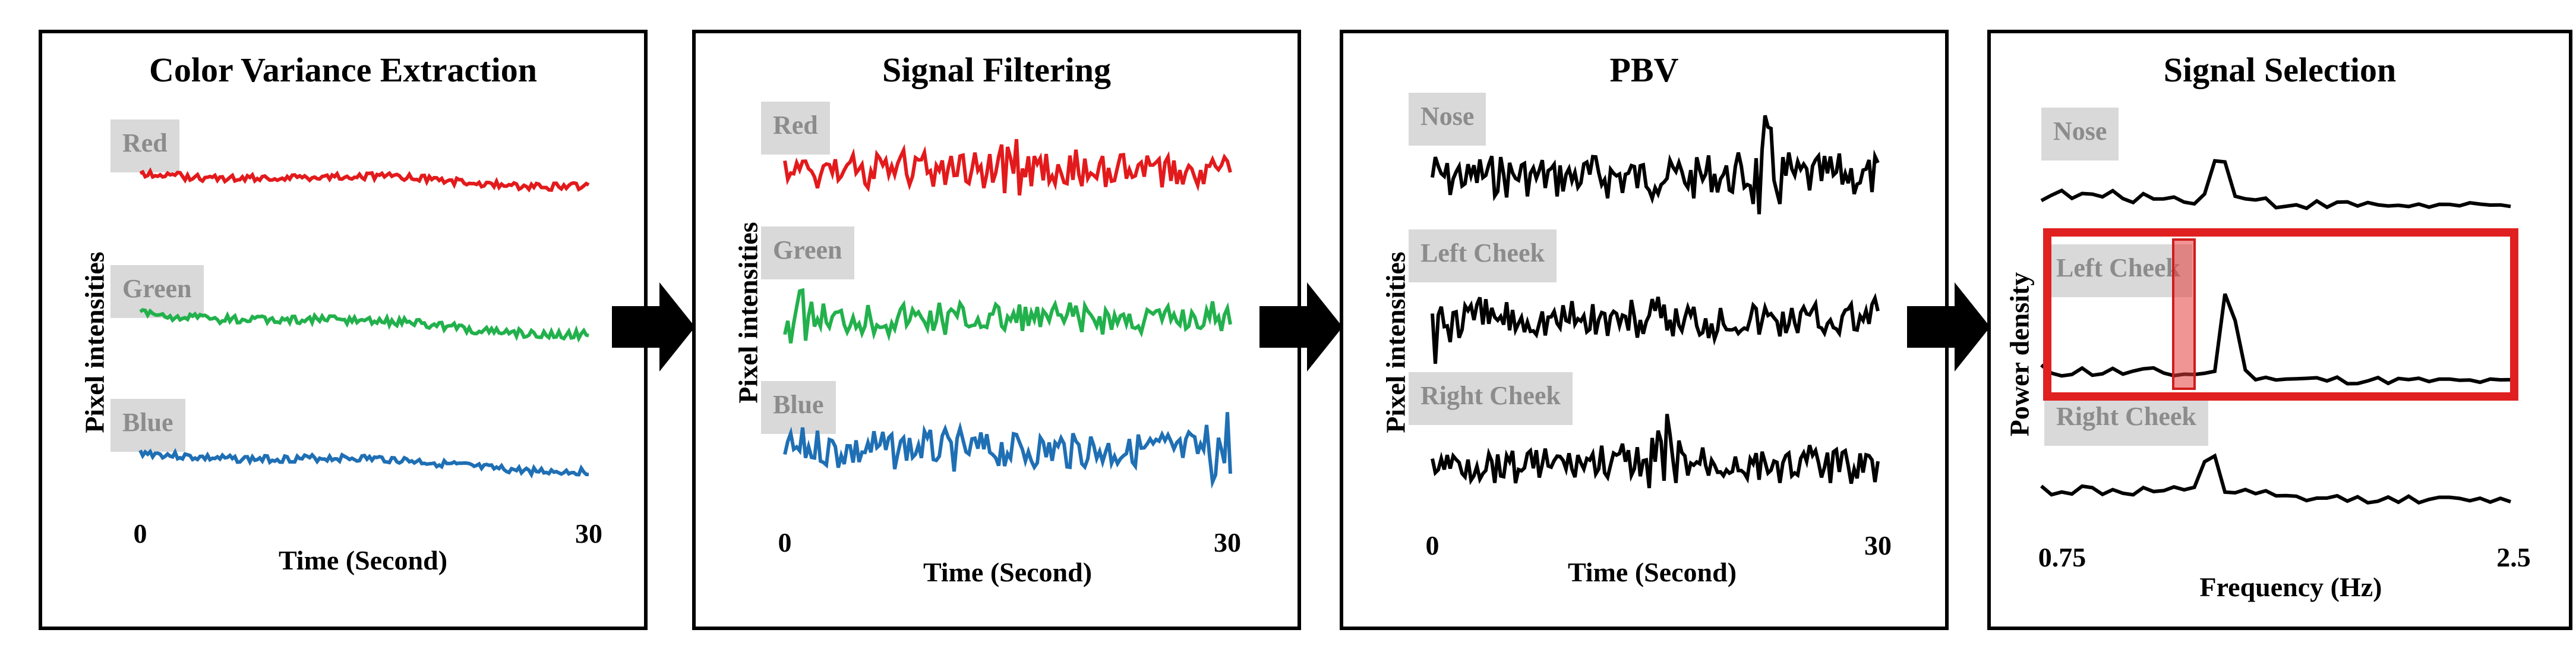 Image resolution: width=2576 pixels, height=661 pixels. What do you see at coordinates (2275, 184) in the screenshot?
I see `spectrum-trace-nose` at bounding box center [2275, 184].